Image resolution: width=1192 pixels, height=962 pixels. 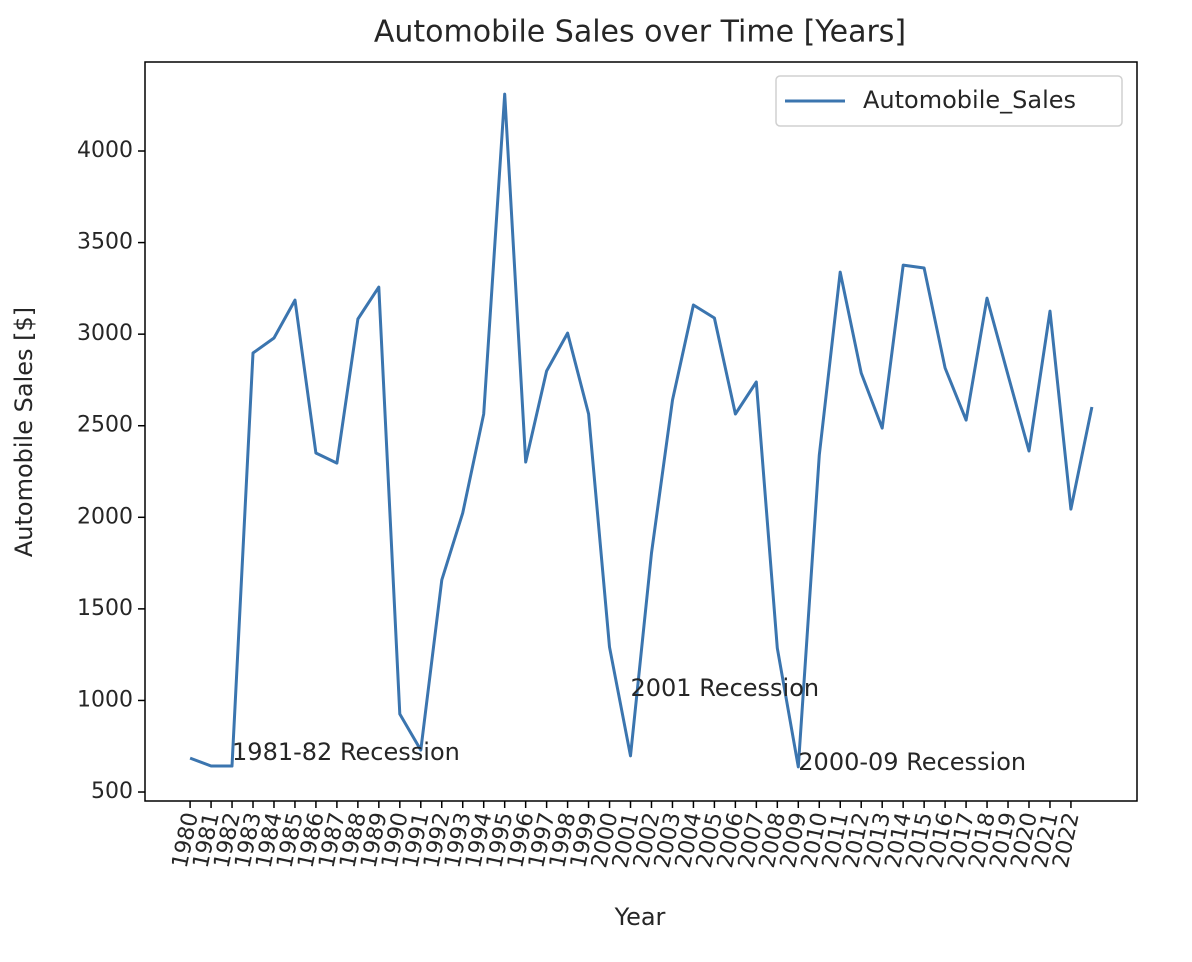 I want to click on annotation: 2000-09 Recession, so click(x=912, y=762).